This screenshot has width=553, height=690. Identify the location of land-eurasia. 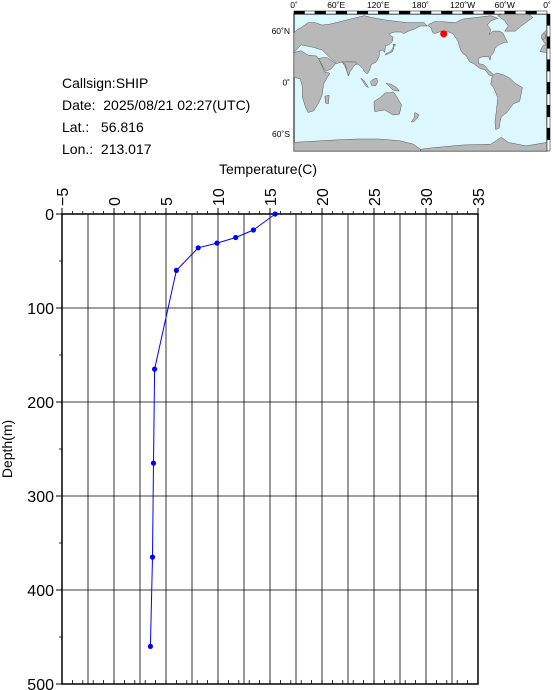
(361, 46).